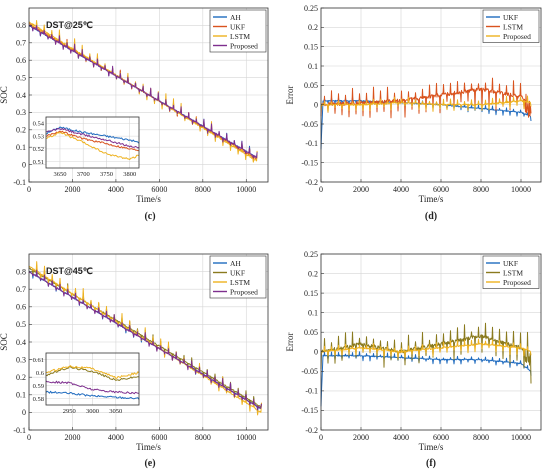 The height and width of the screenshot is (471, 550). I want to click on y-tick-label: 0.05, so click(311, 332).